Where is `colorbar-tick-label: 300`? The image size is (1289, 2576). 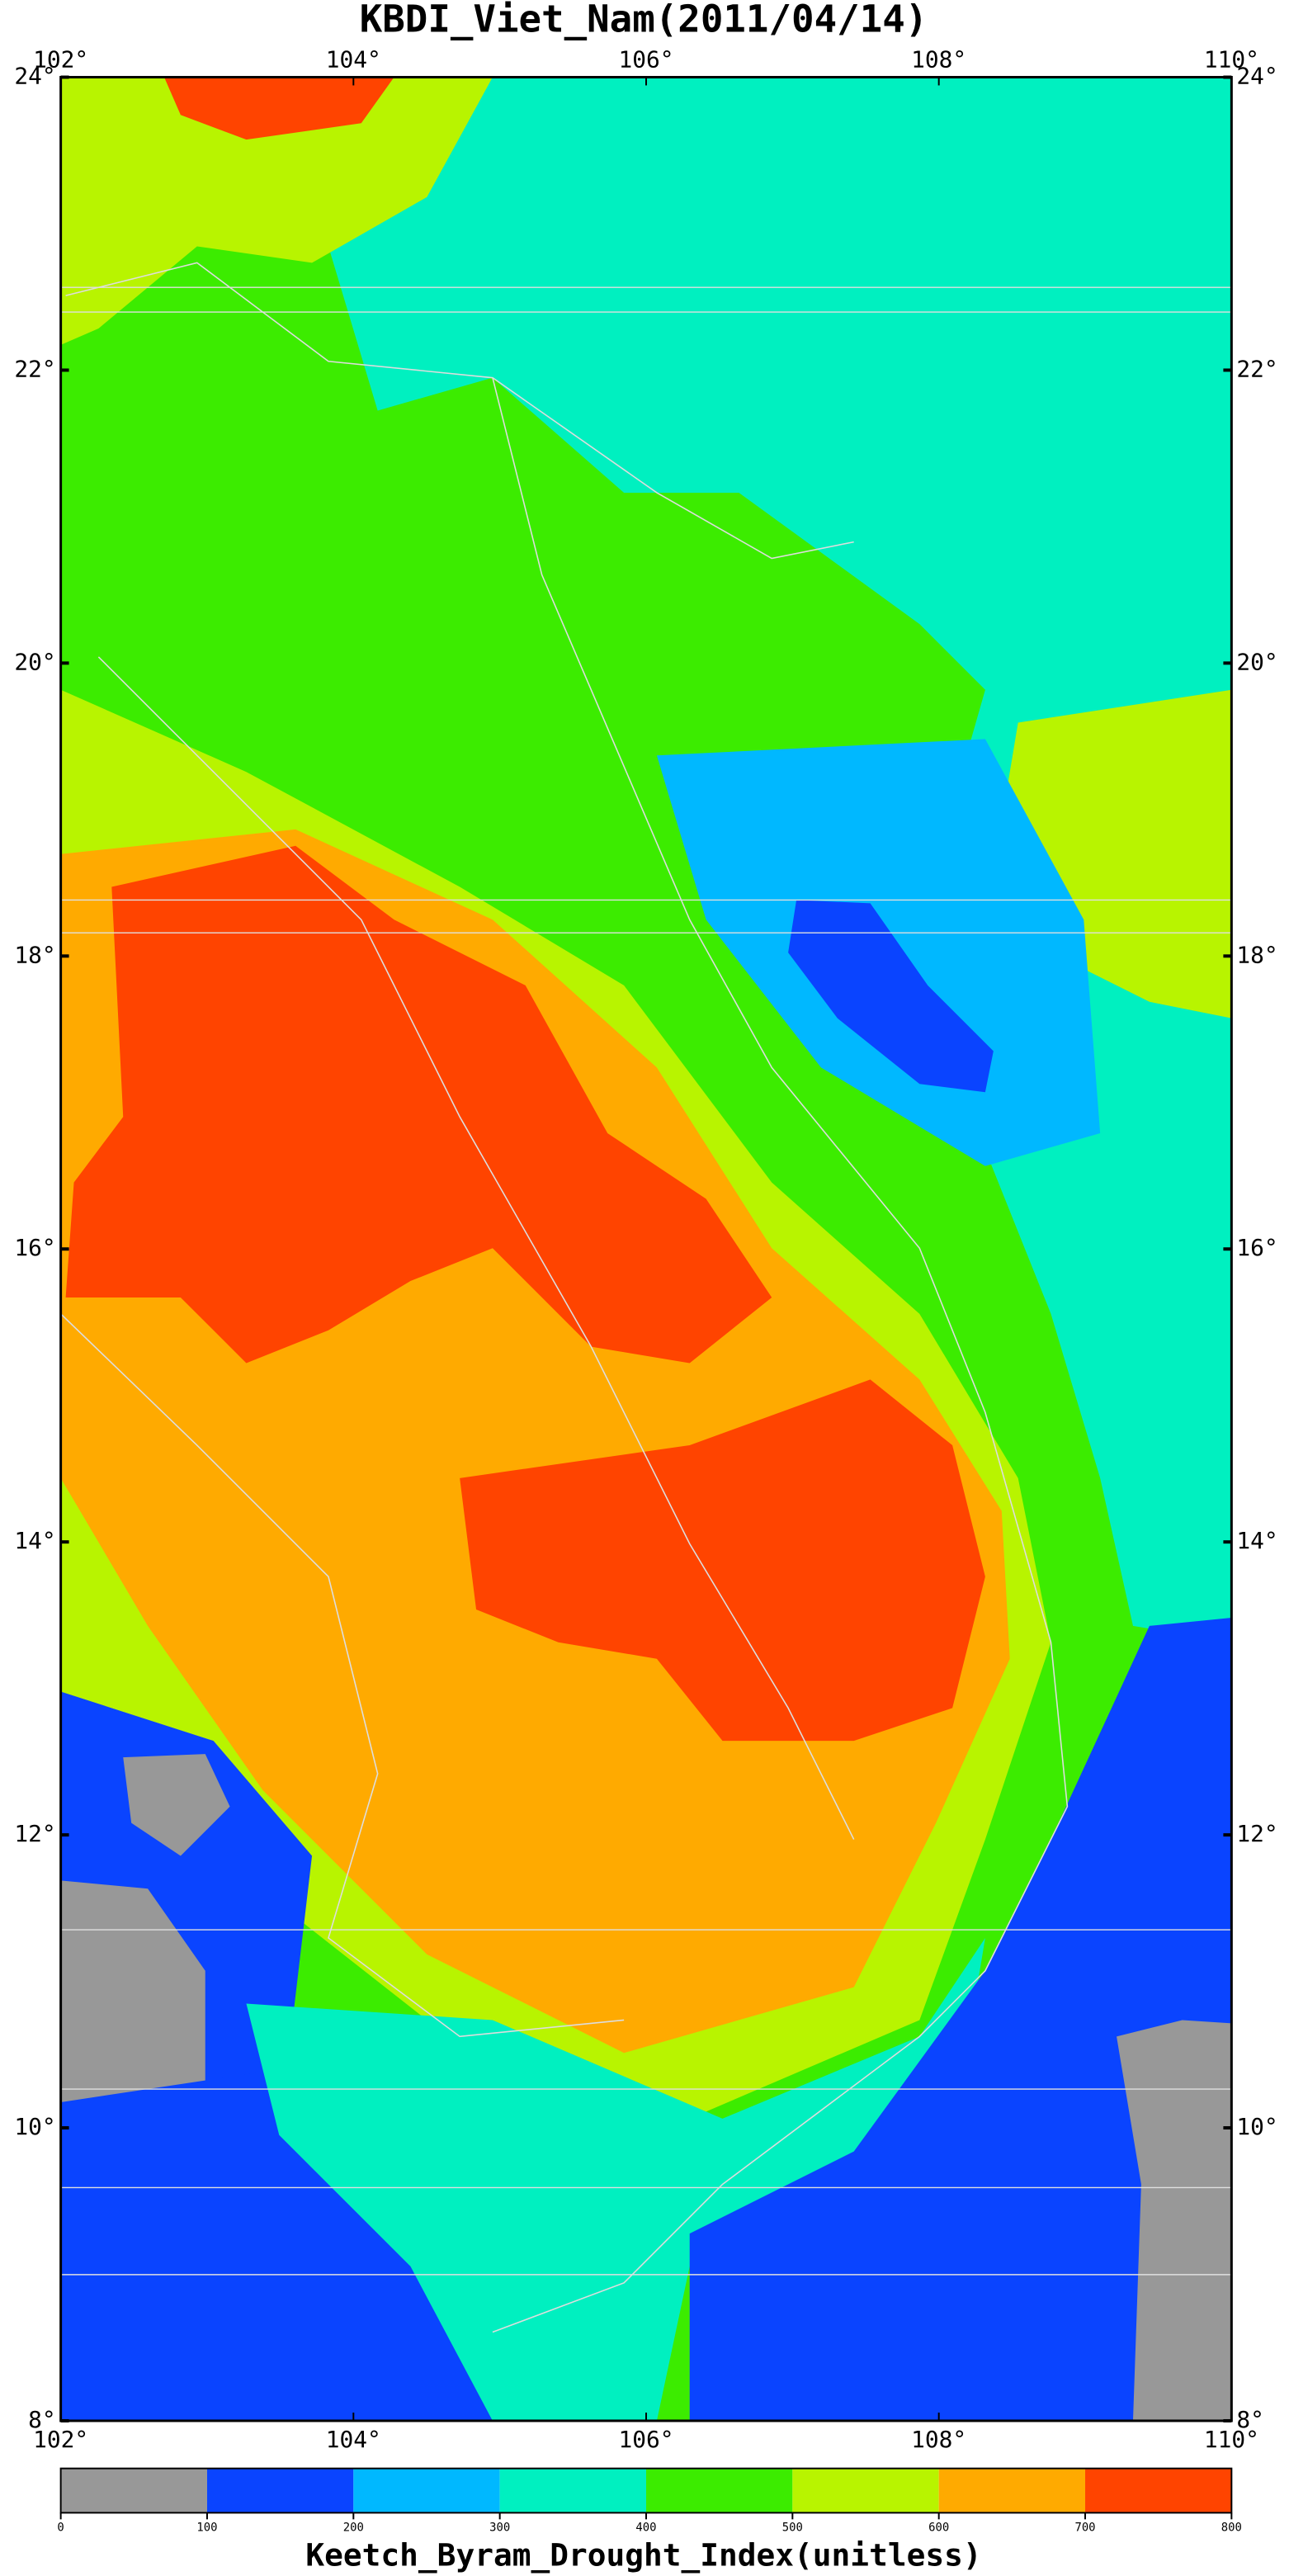 colorbar-tick-label: 300 is located at coordinates (499, 2527).